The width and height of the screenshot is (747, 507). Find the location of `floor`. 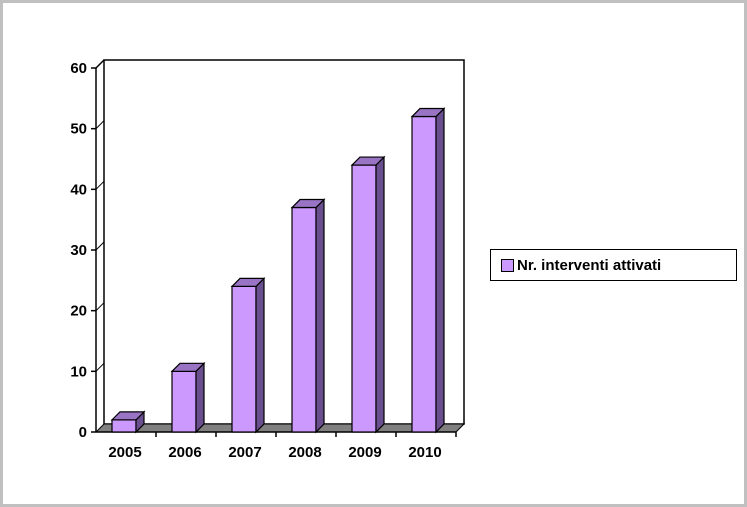

floor is located at coordinates (280, 428).